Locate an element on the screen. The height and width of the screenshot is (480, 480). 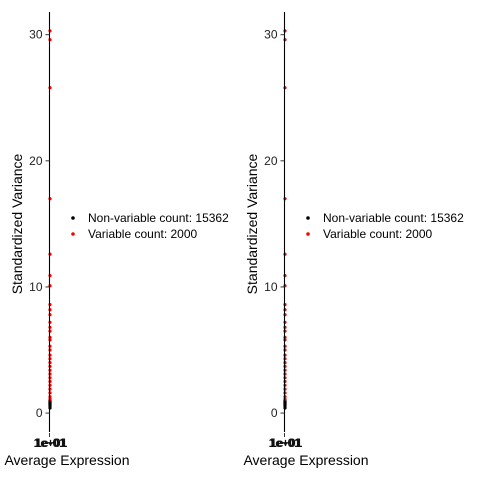
plot-1-x-tick-label: 1e+01 is located at coordinates (51, 443).